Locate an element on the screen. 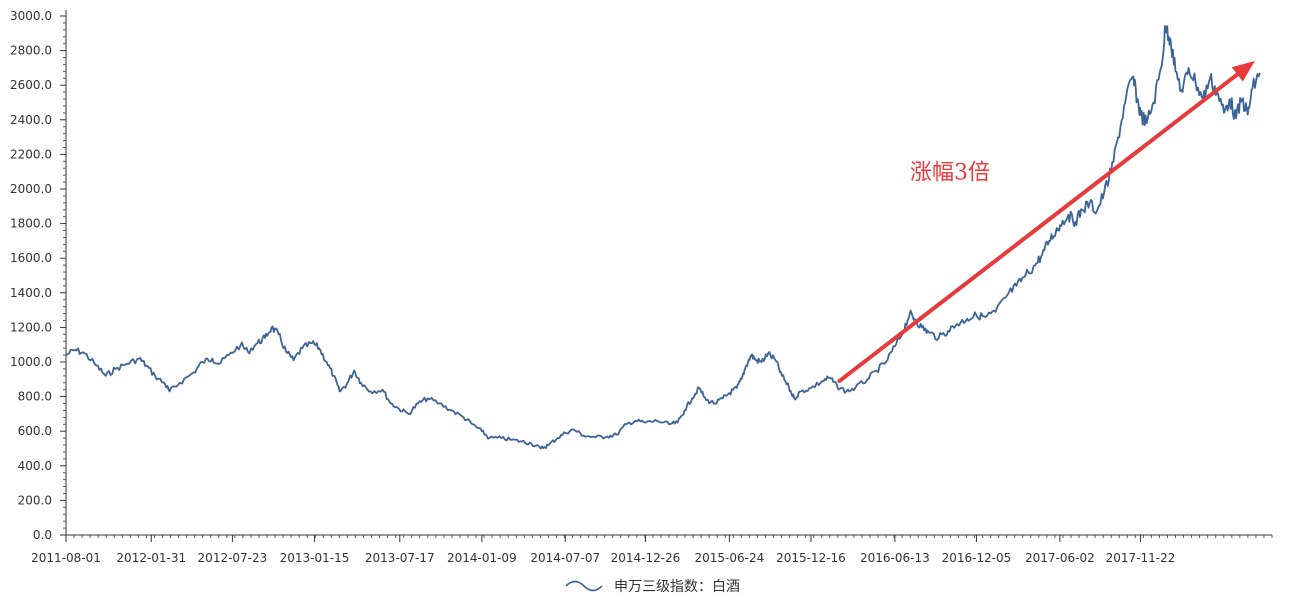 This screenshot has height=602, width=1308. y-tick-label: 400.0 is located at coordinates (35, 466).